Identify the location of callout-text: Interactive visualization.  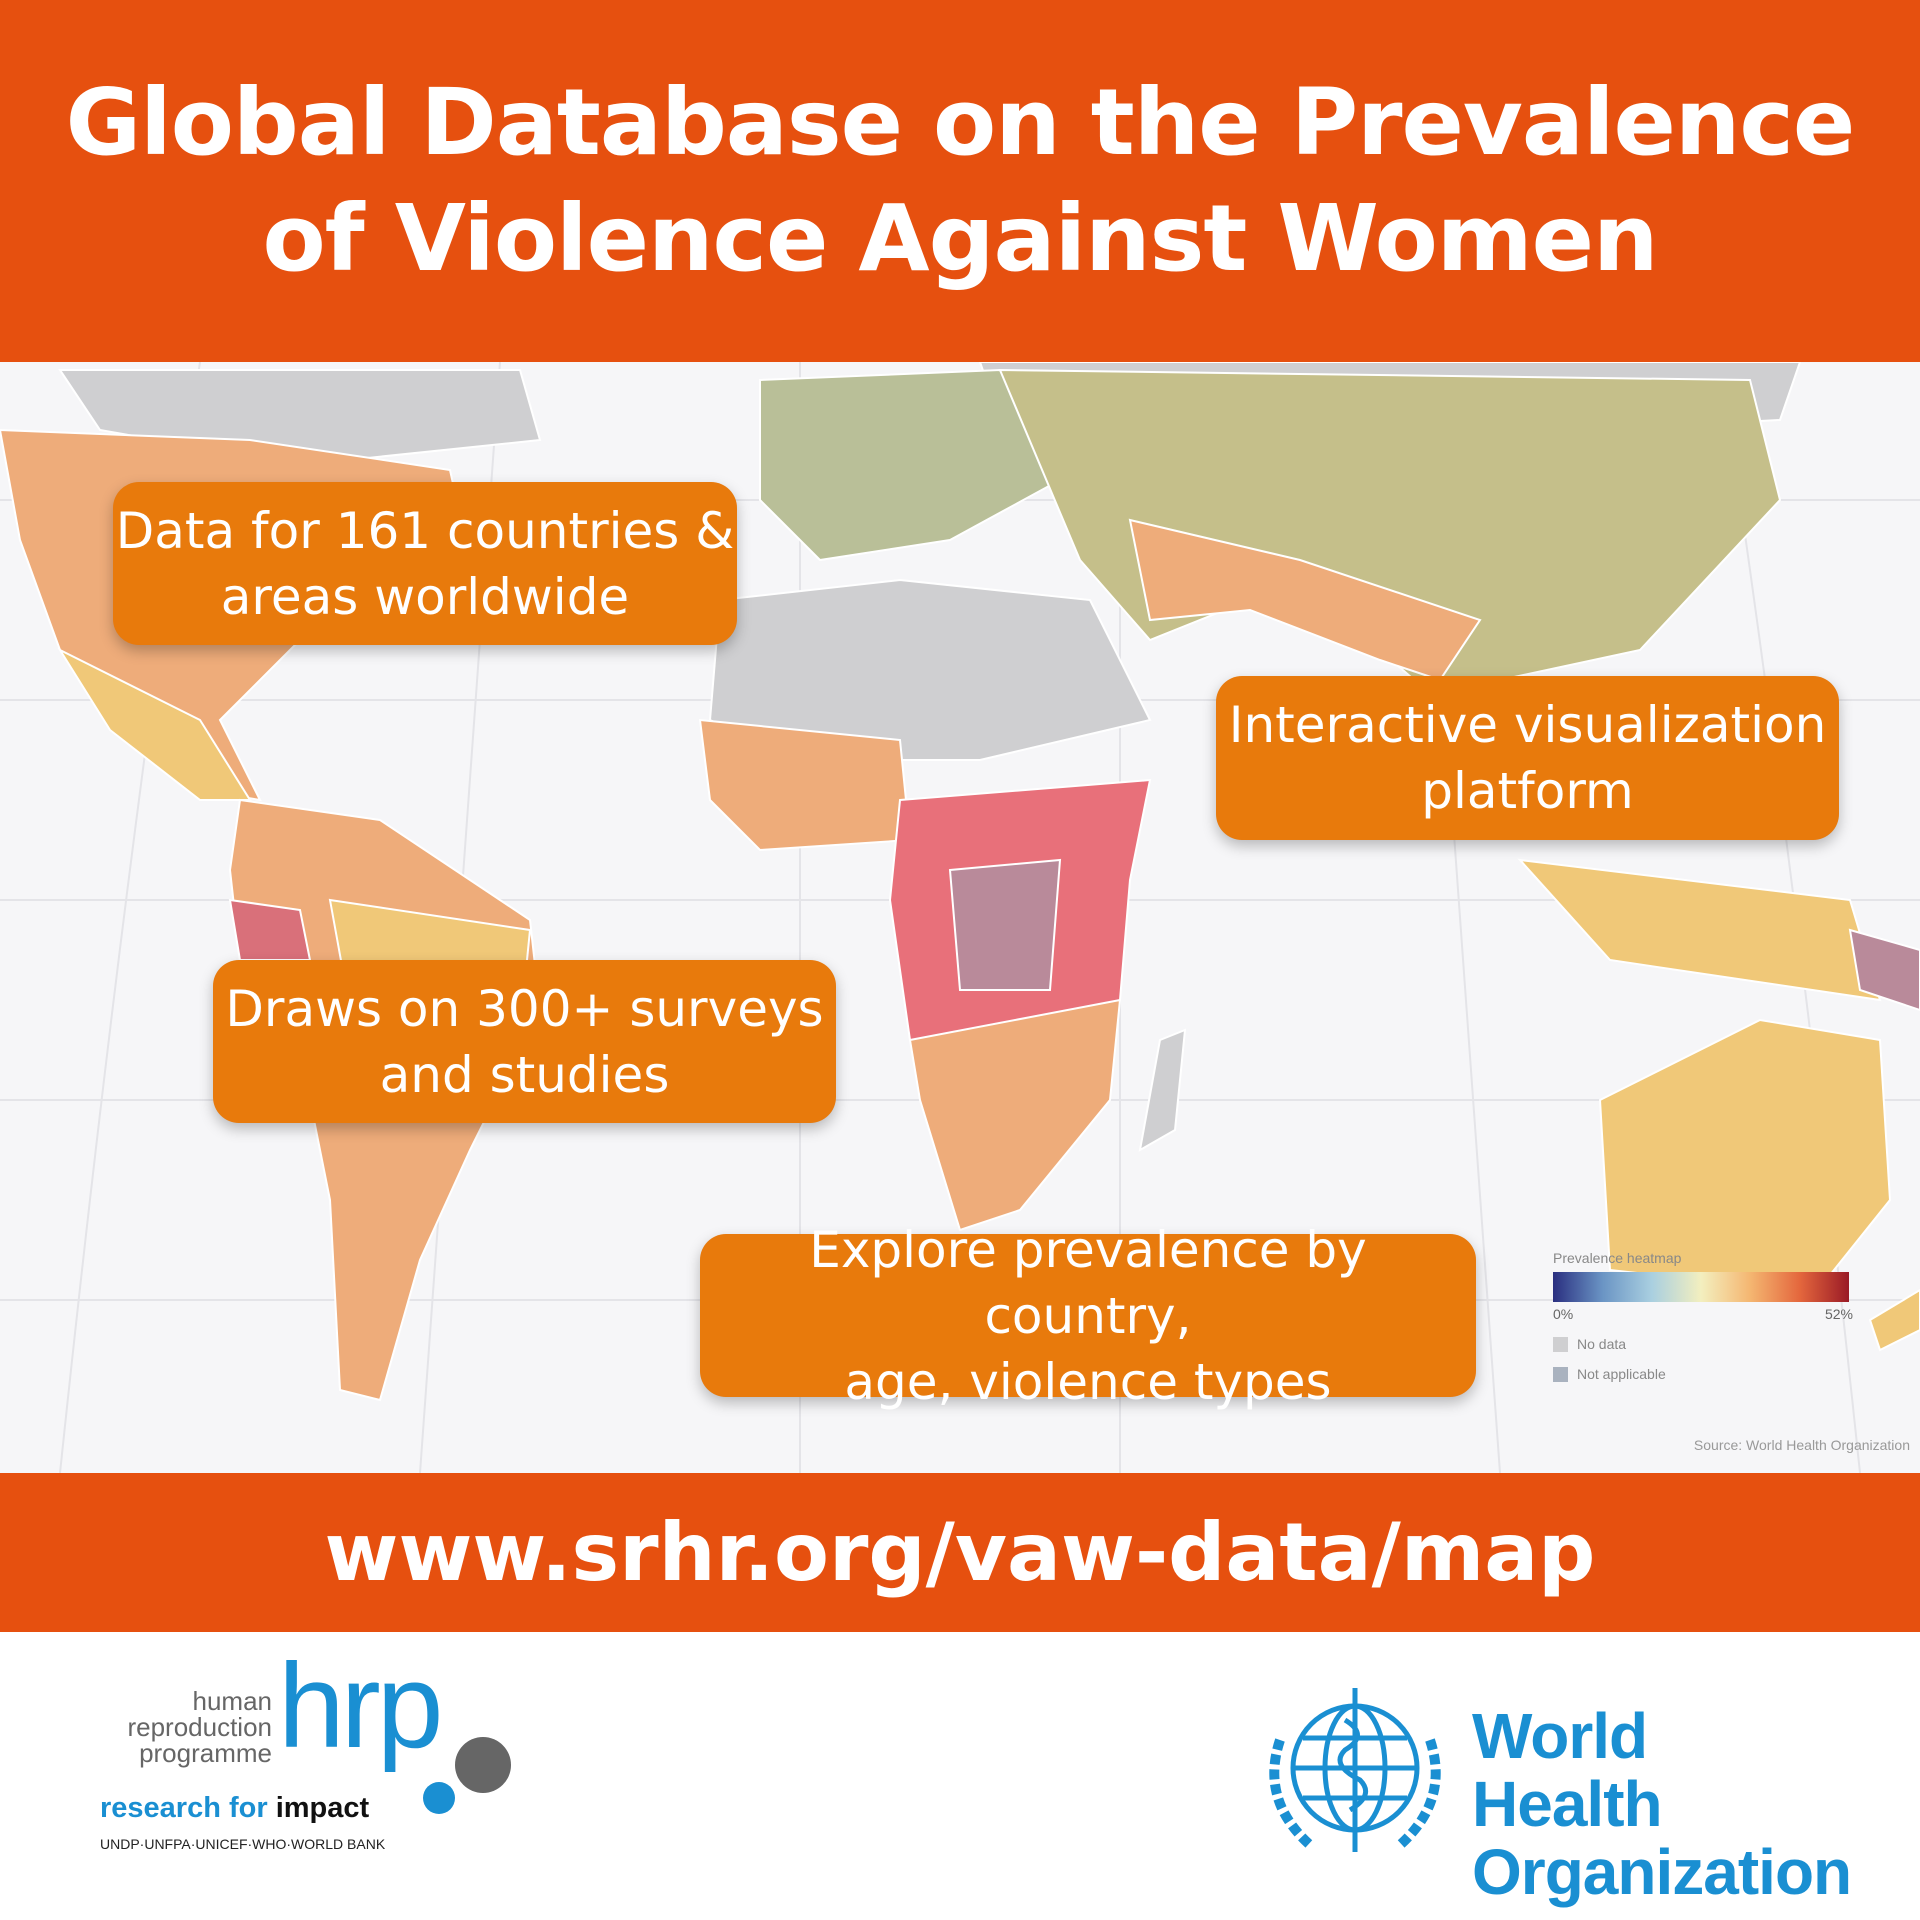
(1527, 725).